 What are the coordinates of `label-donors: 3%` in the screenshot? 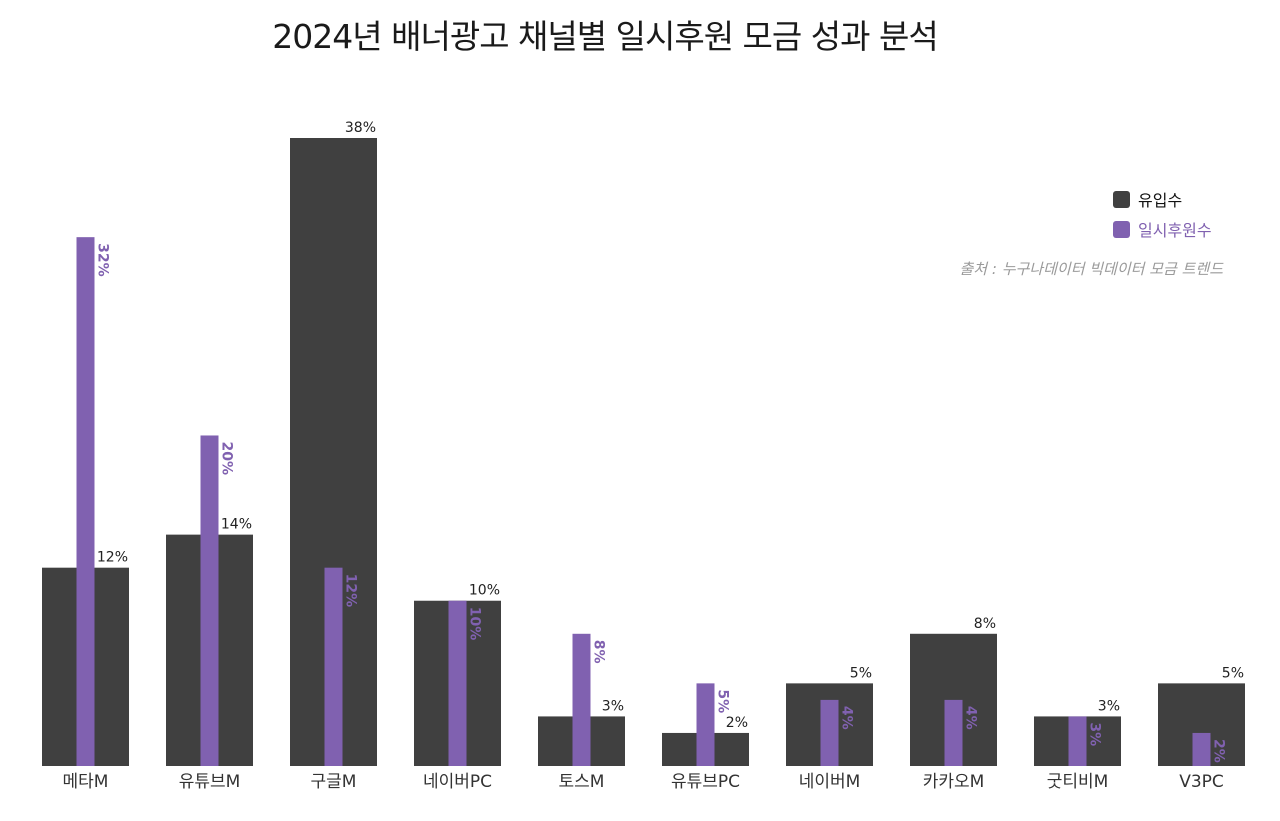 It's located at (1095, 734).